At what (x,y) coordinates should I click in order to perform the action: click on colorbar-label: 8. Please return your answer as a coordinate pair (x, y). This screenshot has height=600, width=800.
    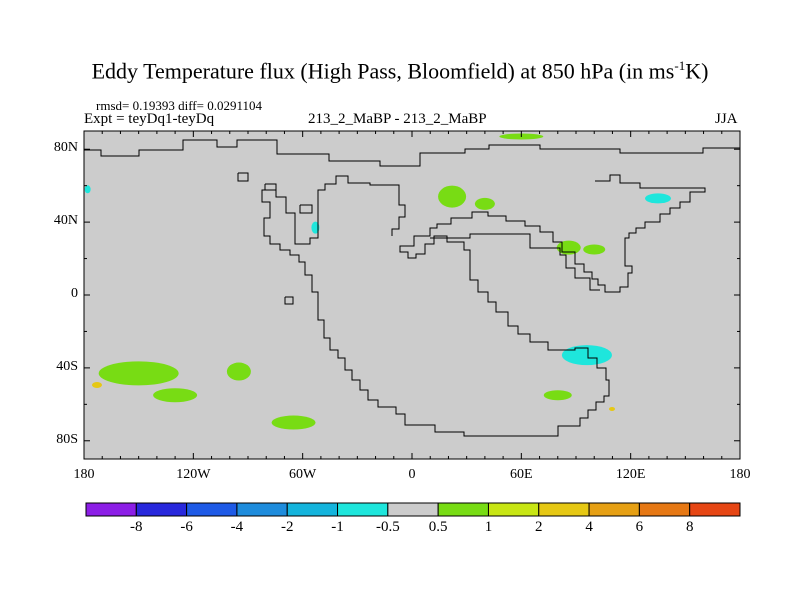
    Looking at the image, I should click on (689, 527).